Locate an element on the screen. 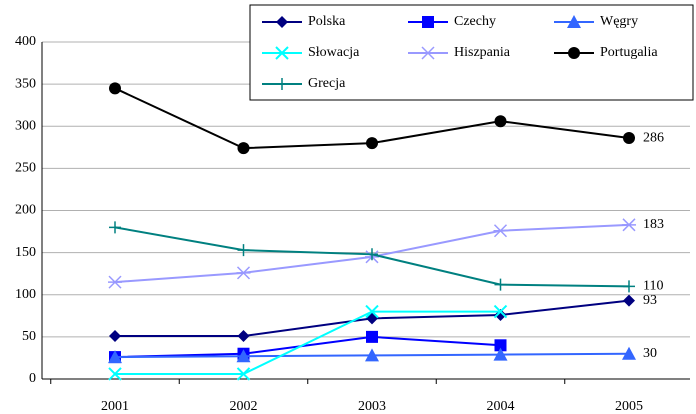 The height and width of the screenshot is (414, 696). y-tick-label: 100 is located at coordinates (25, 294).